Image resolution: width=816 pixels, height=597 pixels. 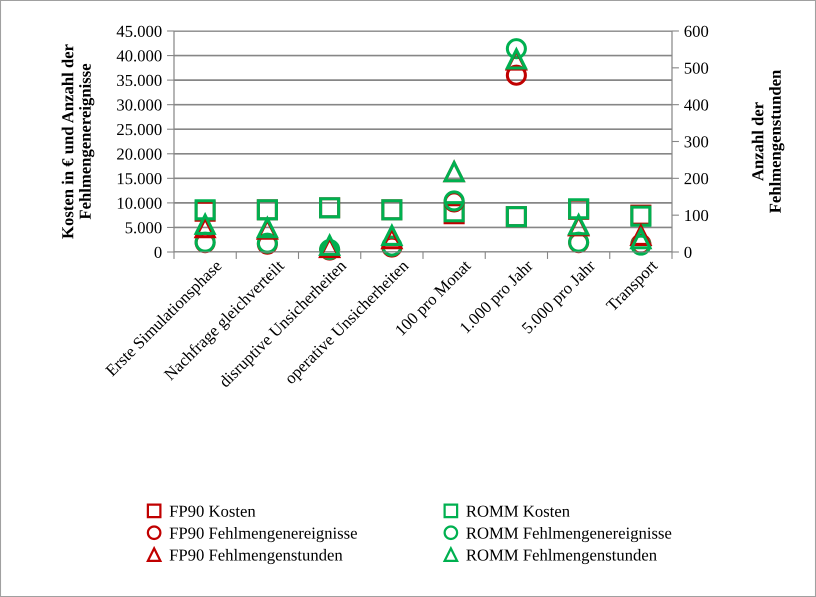 What do you see at coordinates (518, 511) in the screenshot?
I see `legend-label: ROMM Kosten` at bounding box center [518, 511].